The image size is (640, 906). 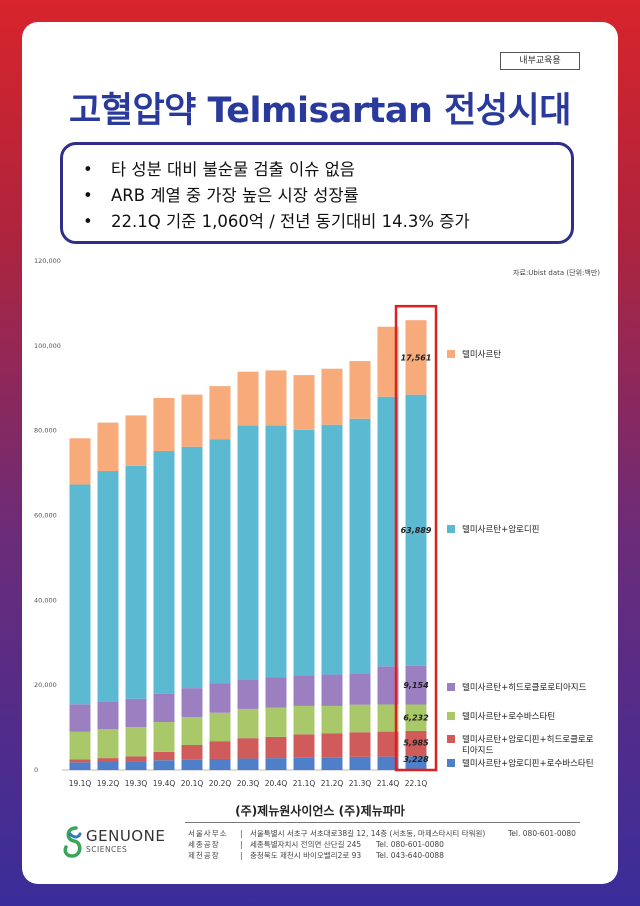 What do you see at coordinates (320, 811) in the screenshot?
I see `company-names: (주)제뉴원사이언스 (주)제뉴파마` at bounding box center [320, 811].